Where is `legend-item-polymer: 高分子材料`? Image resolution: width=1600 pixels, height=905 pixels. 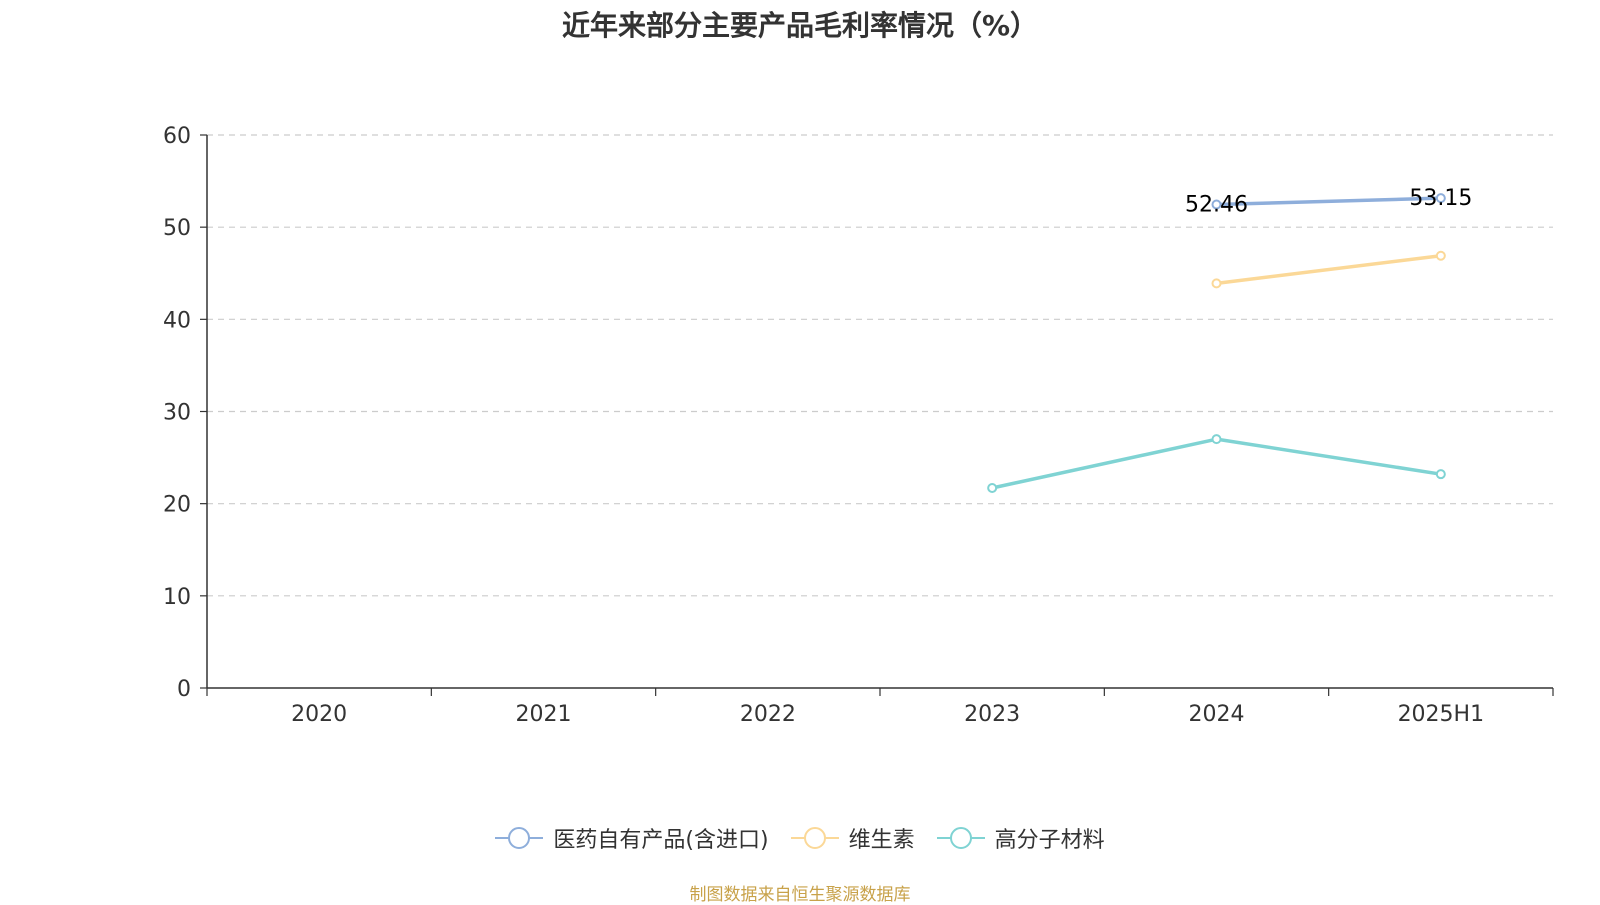
legend-item-polymer: 高分子材料 is located at coordinates (1020, 838).